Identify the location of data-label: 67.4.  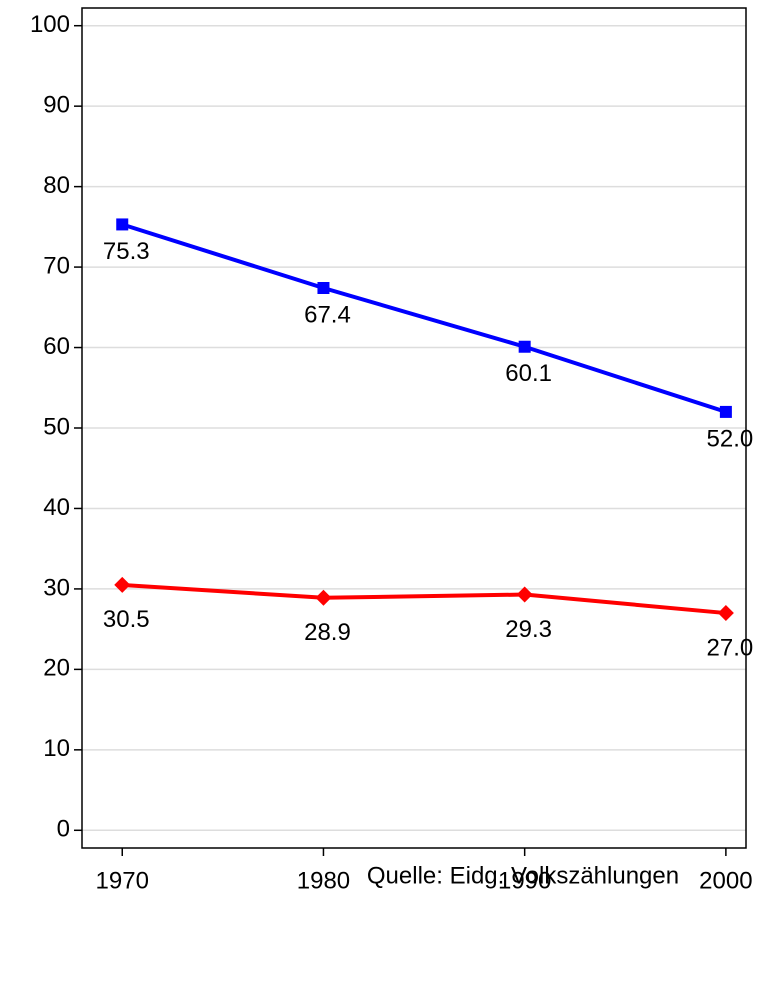
(327, 314).